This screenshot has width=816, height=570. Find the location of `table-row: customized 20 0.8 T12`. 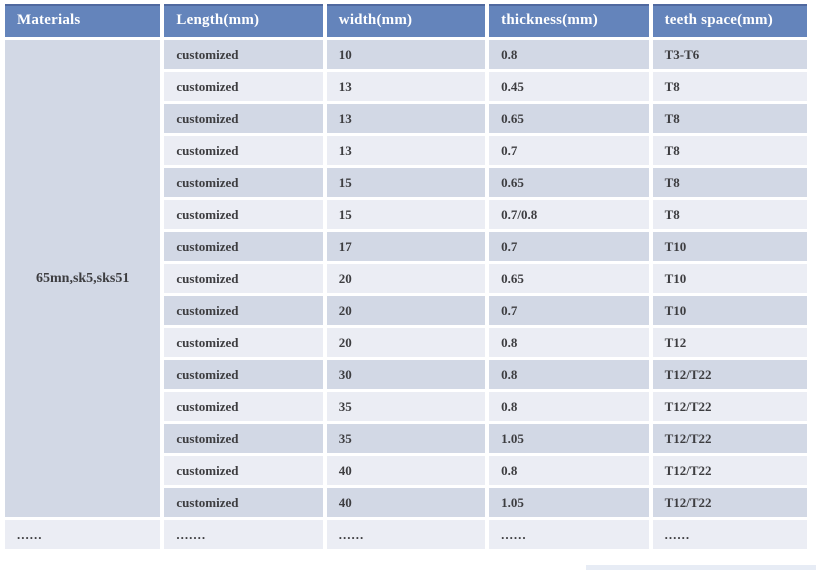

table-row: customized 20 0.8 T12 is located at coordinates (406, 342).